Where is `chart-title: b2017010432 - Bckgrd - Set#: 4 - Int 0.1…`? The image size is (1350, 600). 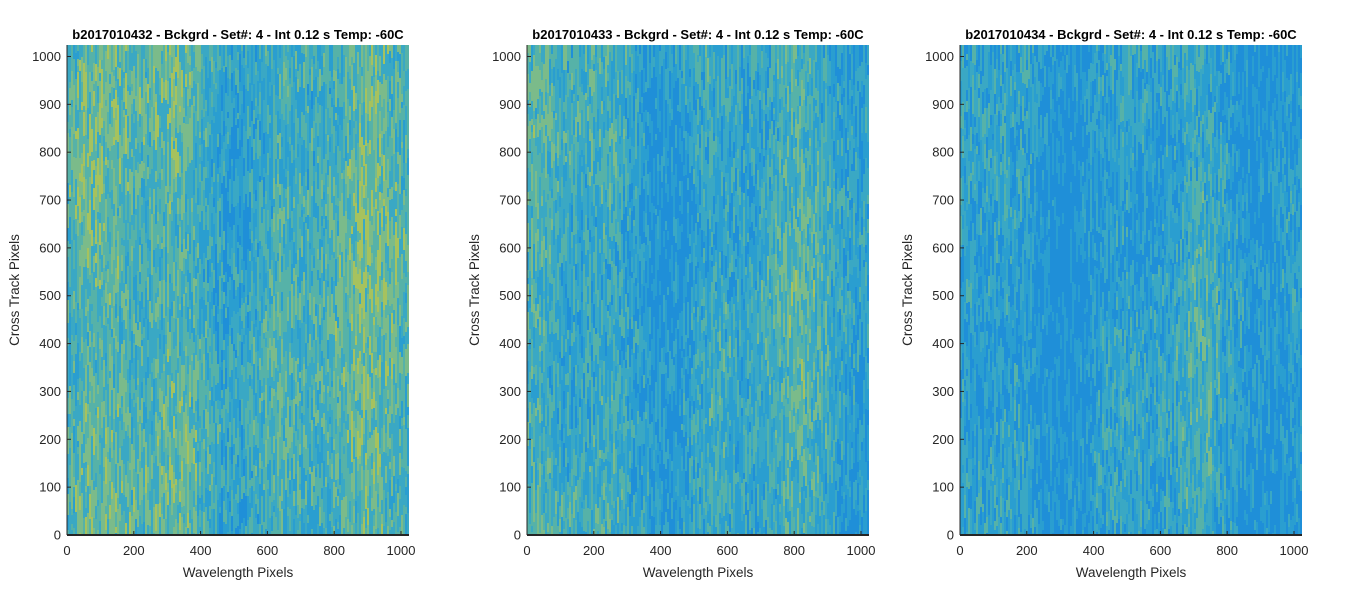 chart-title: b2017010432 - Bckgrd - Set#: 4 - Int 0.1… is located at coordinates (238, 34).